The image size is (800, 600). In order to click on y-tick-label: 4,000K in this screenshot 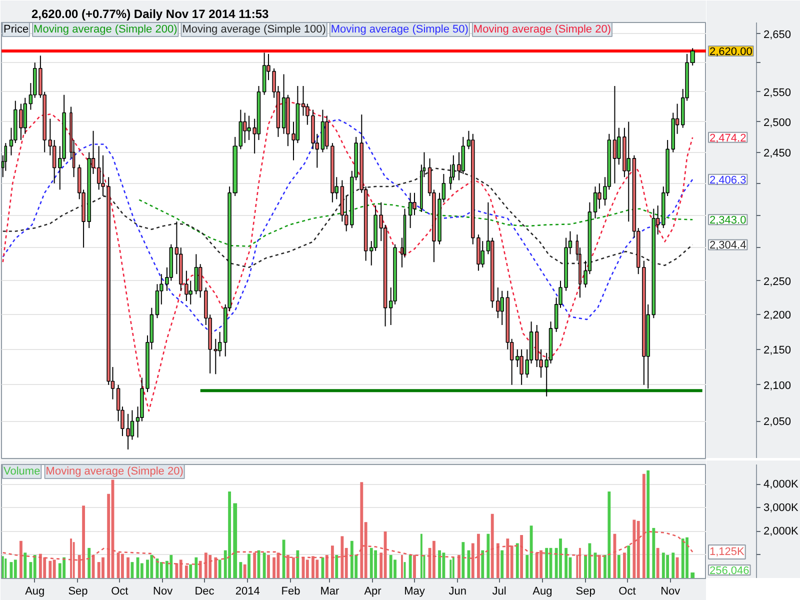, I will do `click(782, 484)`.